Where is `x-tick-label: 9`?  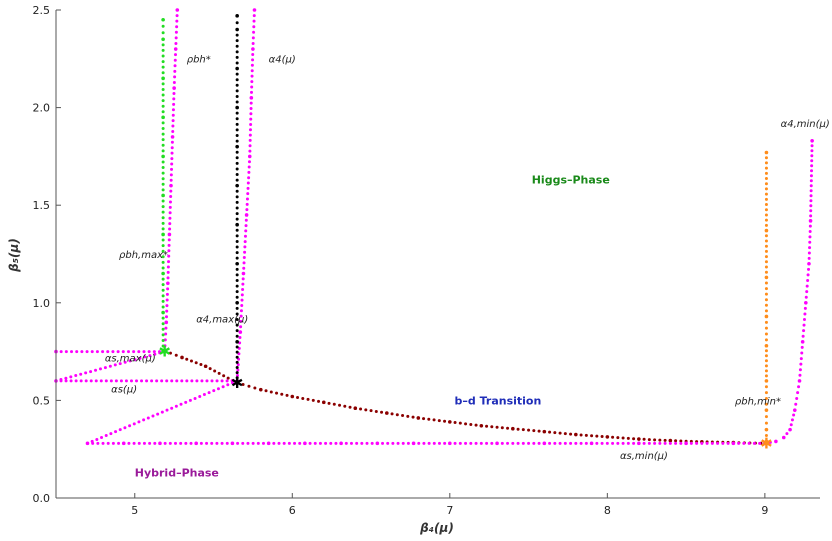
x-tick-label: 9 is located at coordinates (764, 510).